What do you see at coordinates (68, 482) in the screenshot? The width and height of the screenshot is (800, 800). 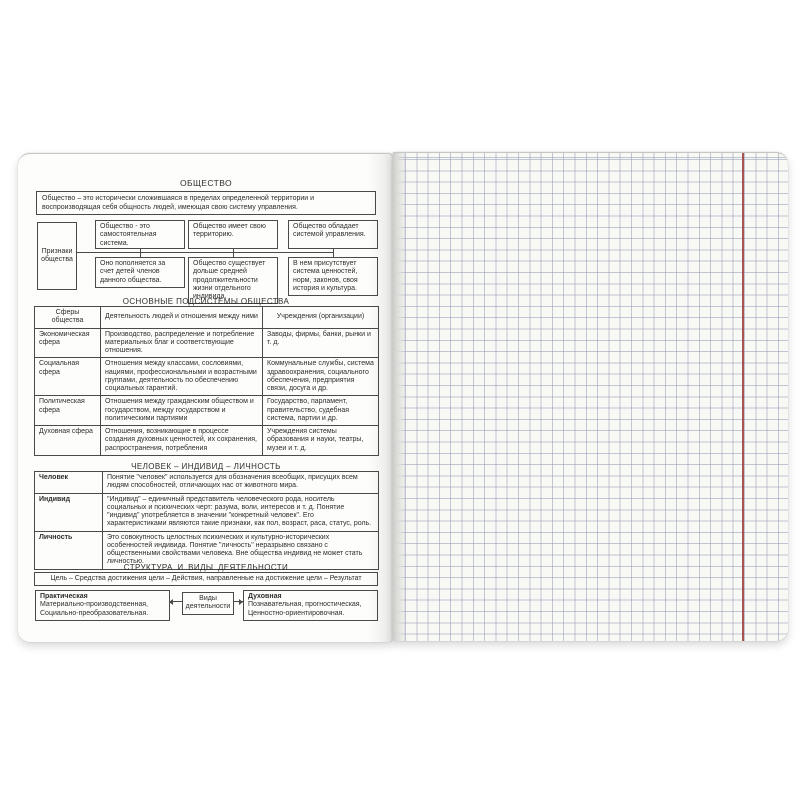 I see `cell-term: Человек` at bounding box center [68, 482].